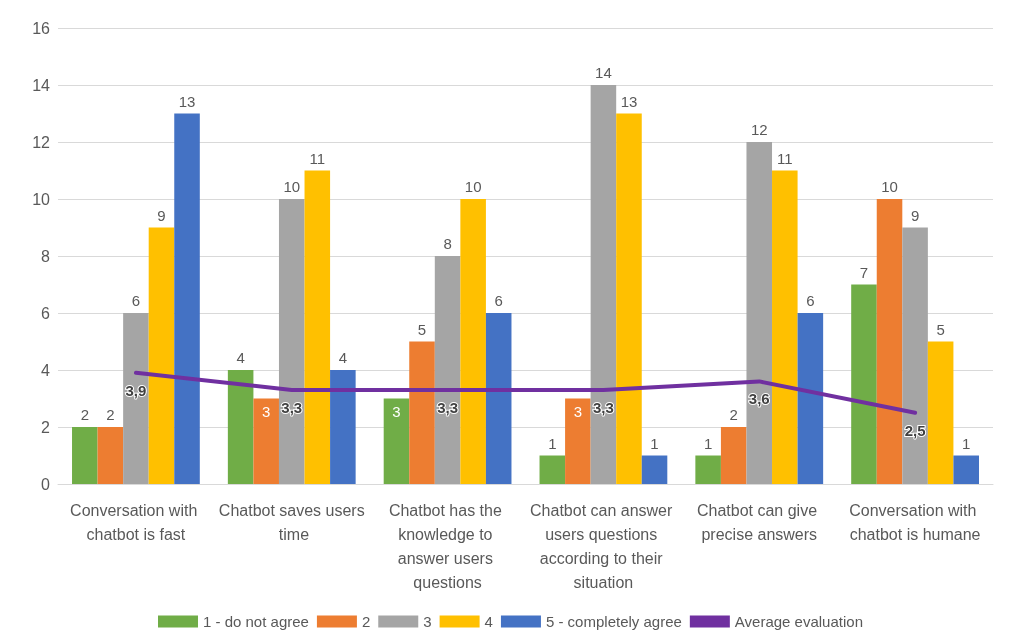 The image size is (1025, 642). I want to click on y-tick-label: 8, so click(46, 256).